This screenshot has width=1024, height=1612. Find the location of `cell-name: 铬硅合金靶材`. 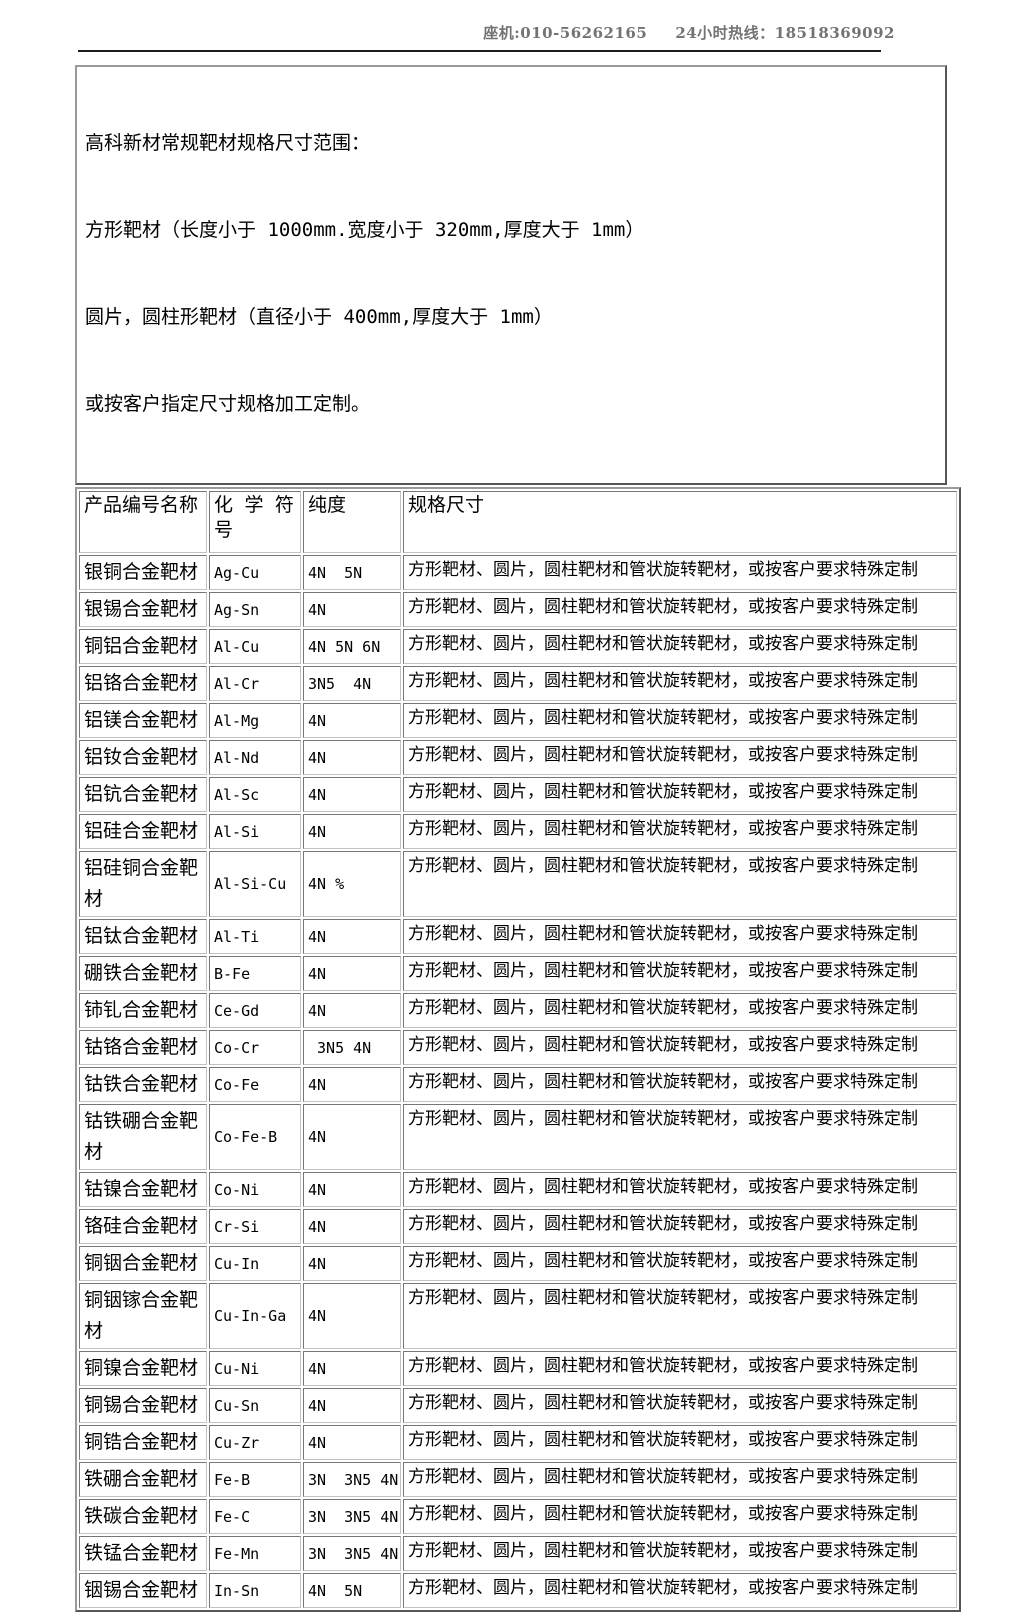

cell-name: 铬硅合金靶材 is located at coordinates (143, 1226).